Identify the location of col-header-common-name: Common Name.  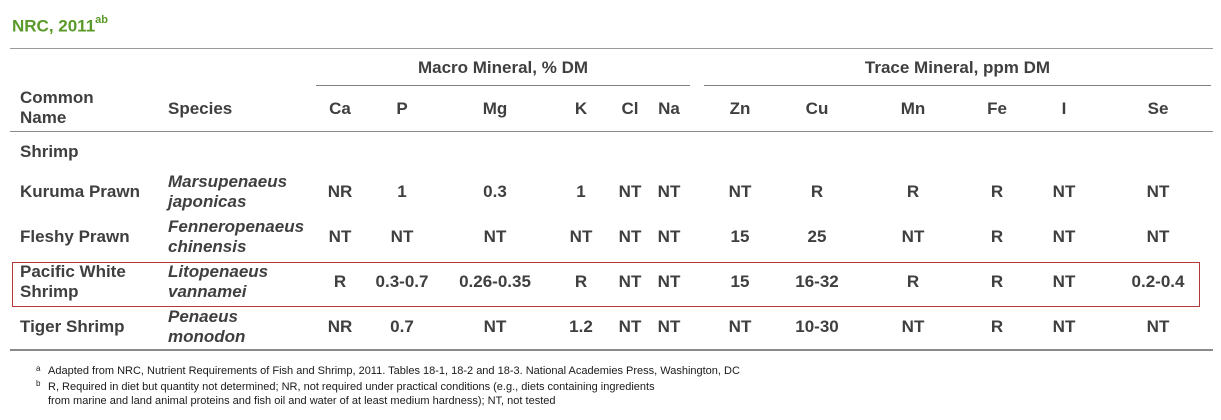
(57, 107).